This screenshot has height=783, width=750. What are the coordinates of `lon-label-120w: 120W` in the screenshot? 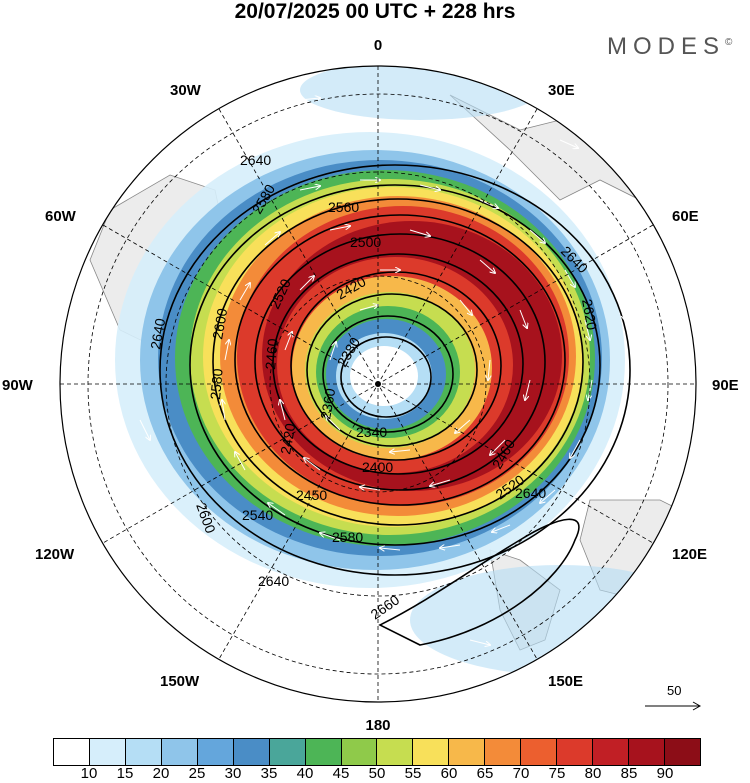 It's located at (55, 554).